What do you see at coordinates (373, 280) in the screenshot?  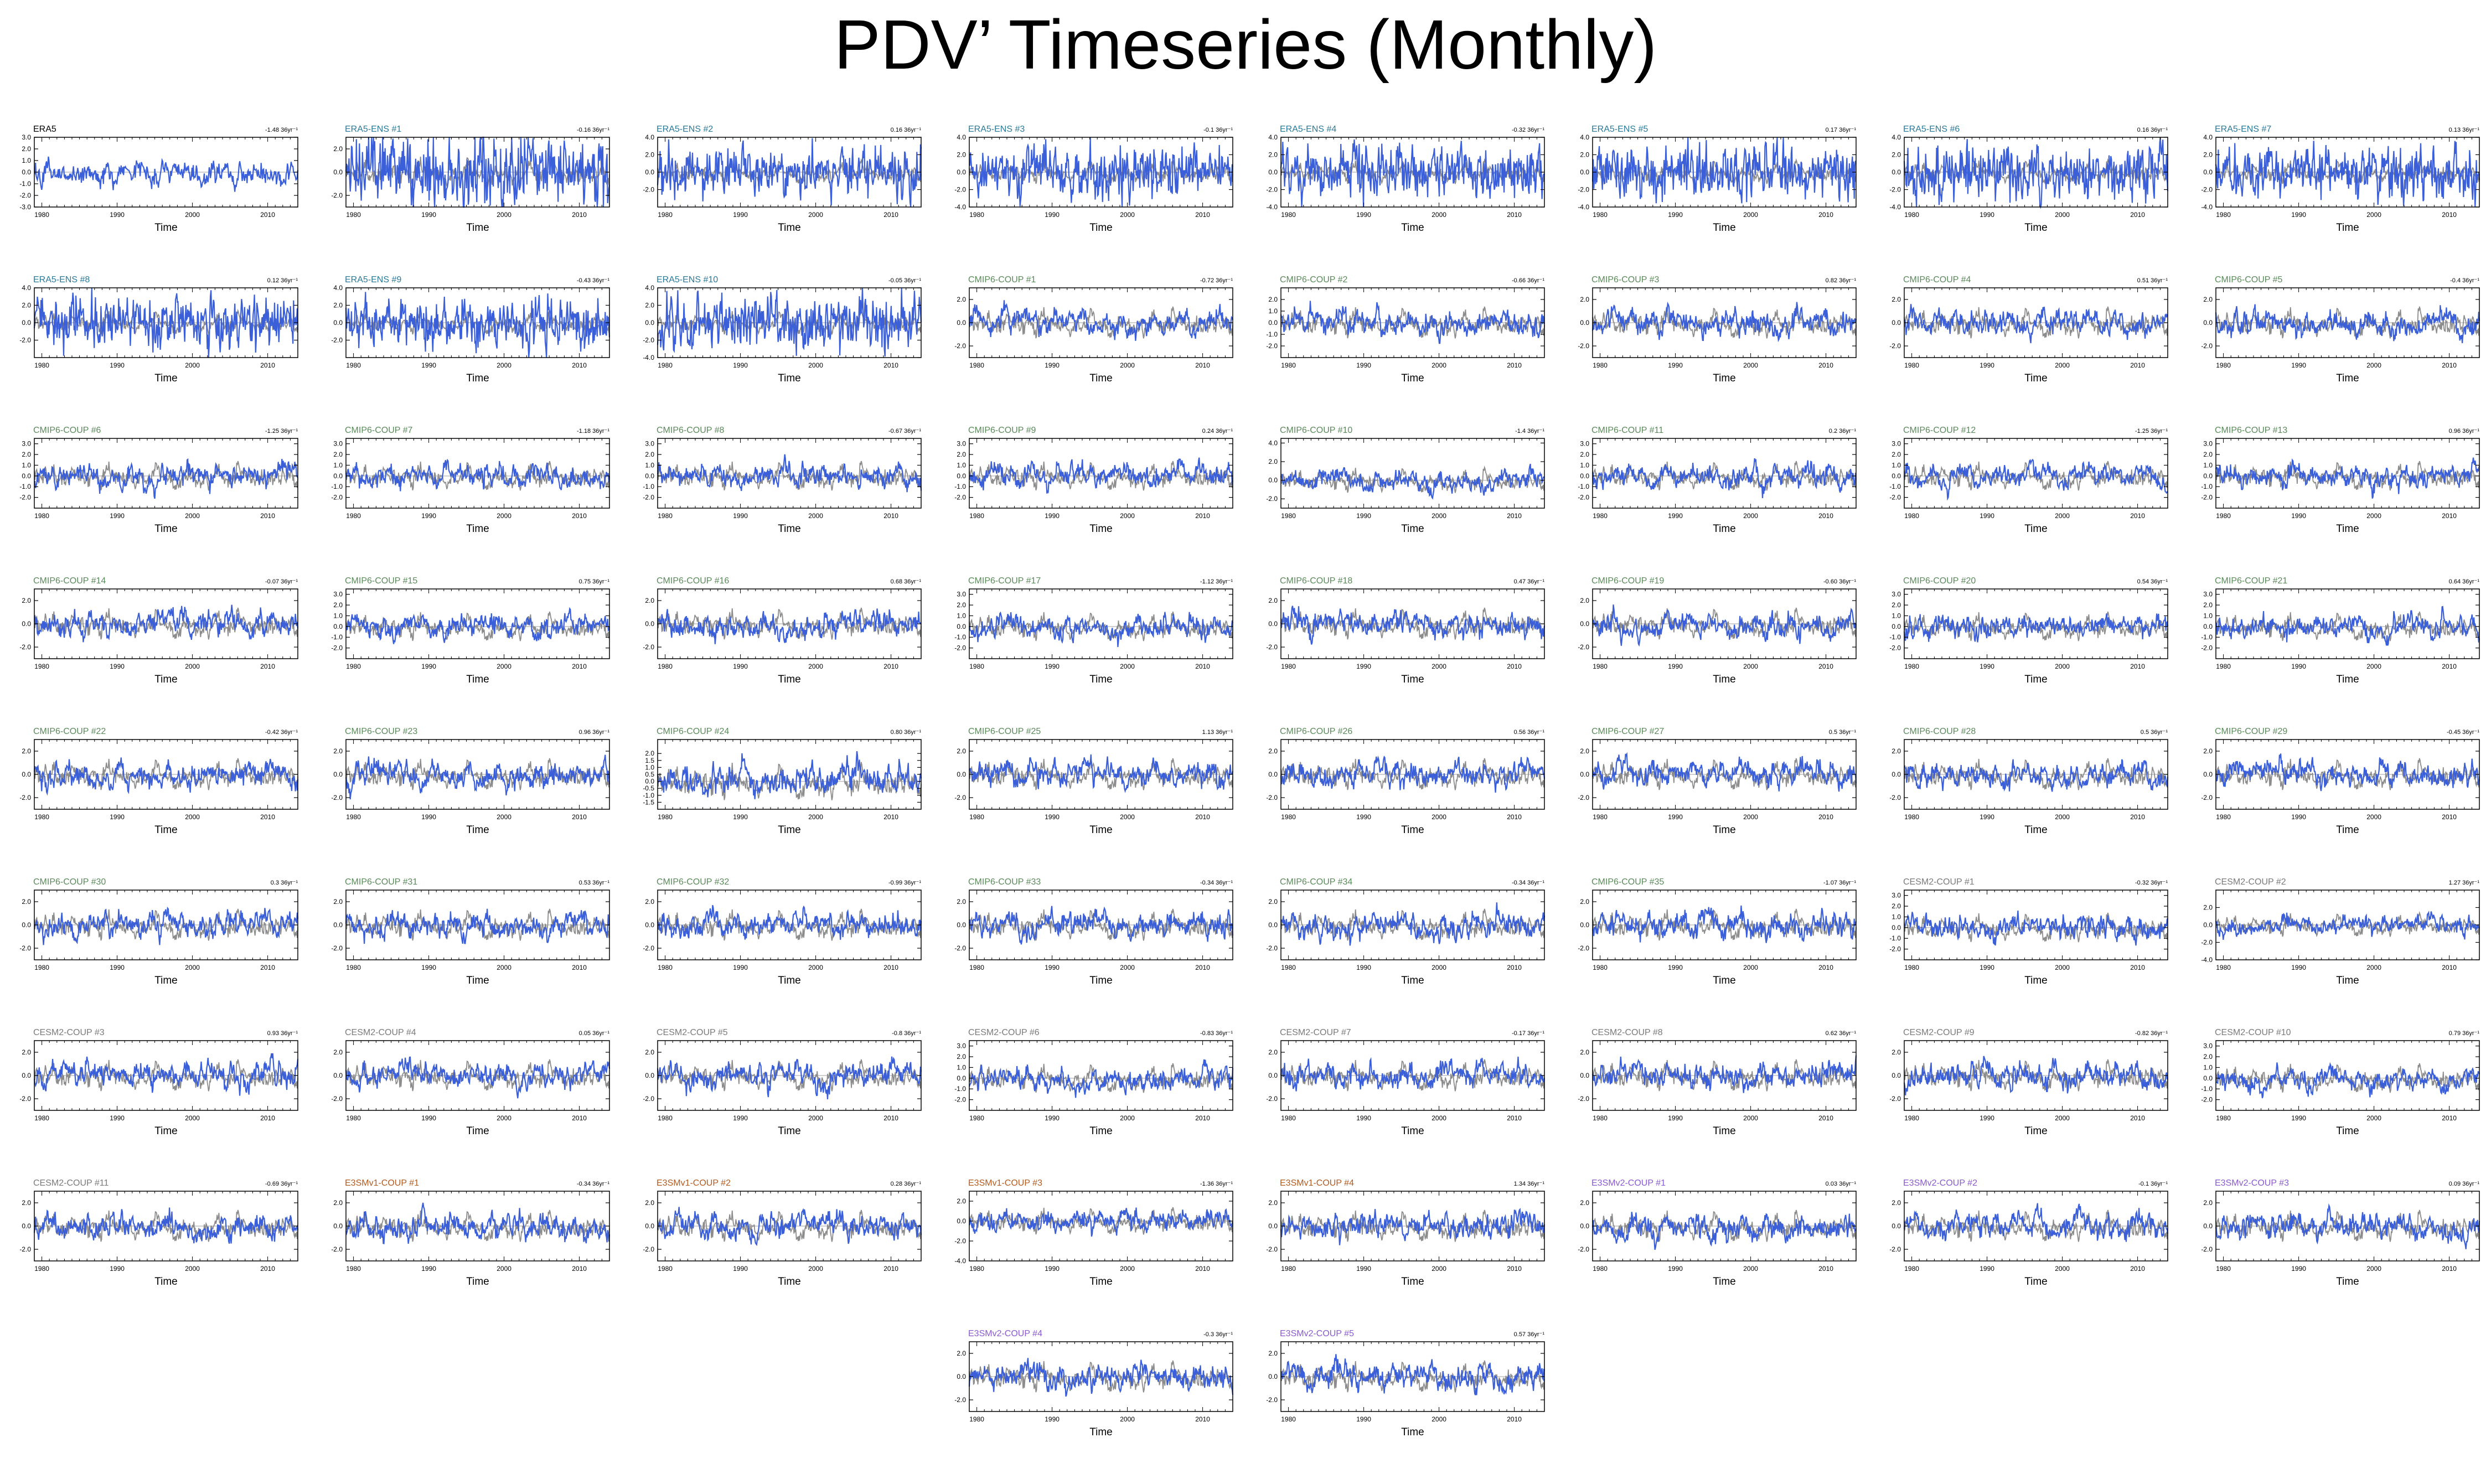 I see `panel-title: ERA5-ENS #9` at bounding box center [373, 280].